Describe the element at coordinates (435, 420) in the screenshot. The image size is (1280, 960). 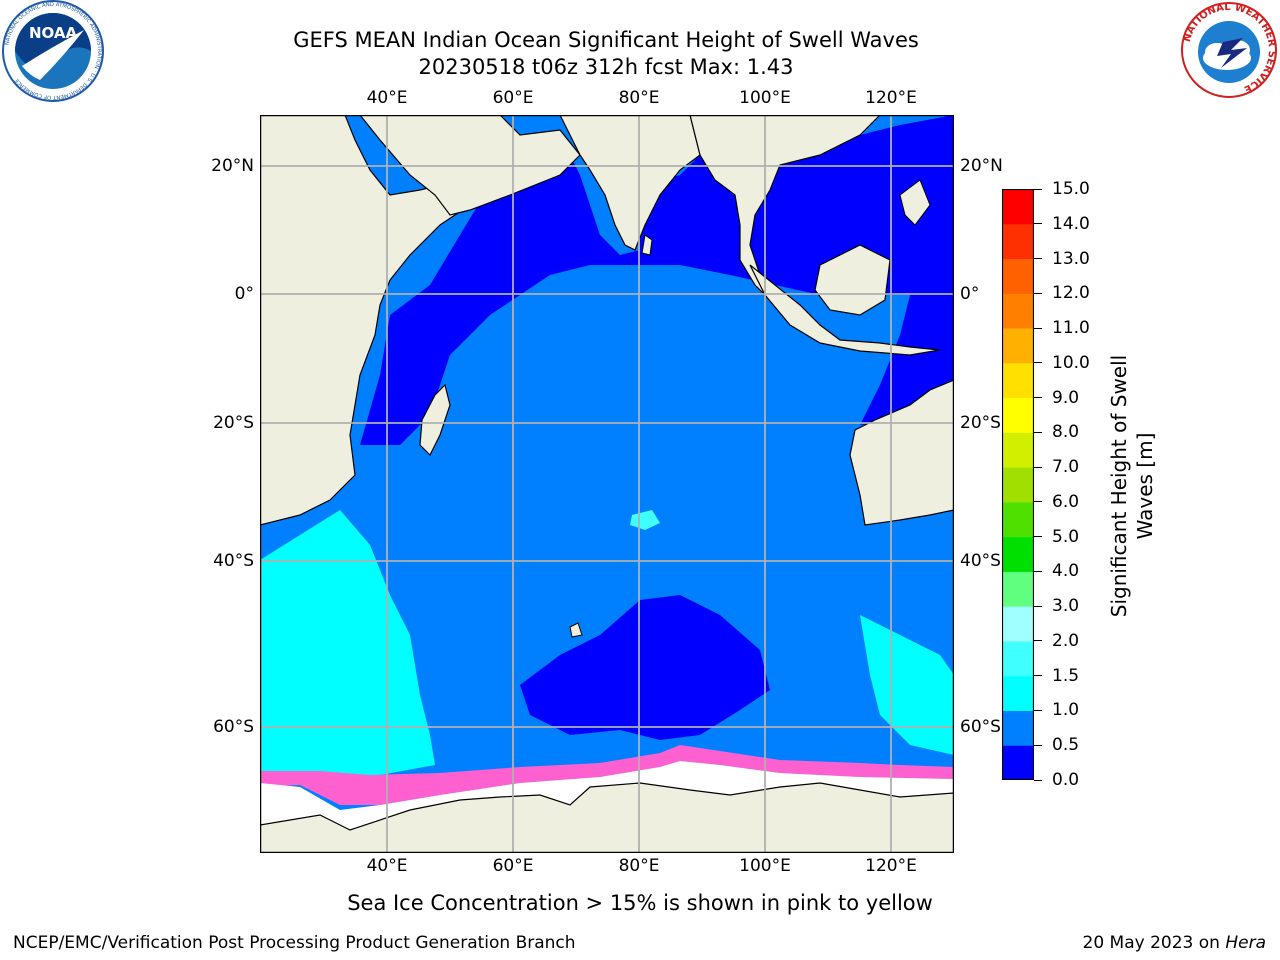
I see `madagascar-landmass` at that location.